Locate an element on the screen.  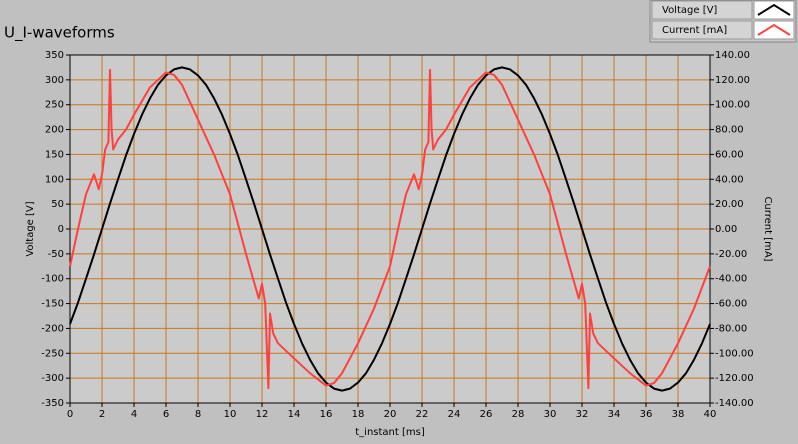
y2-tick-label: -40.00 is located at coordinates (731, 279).